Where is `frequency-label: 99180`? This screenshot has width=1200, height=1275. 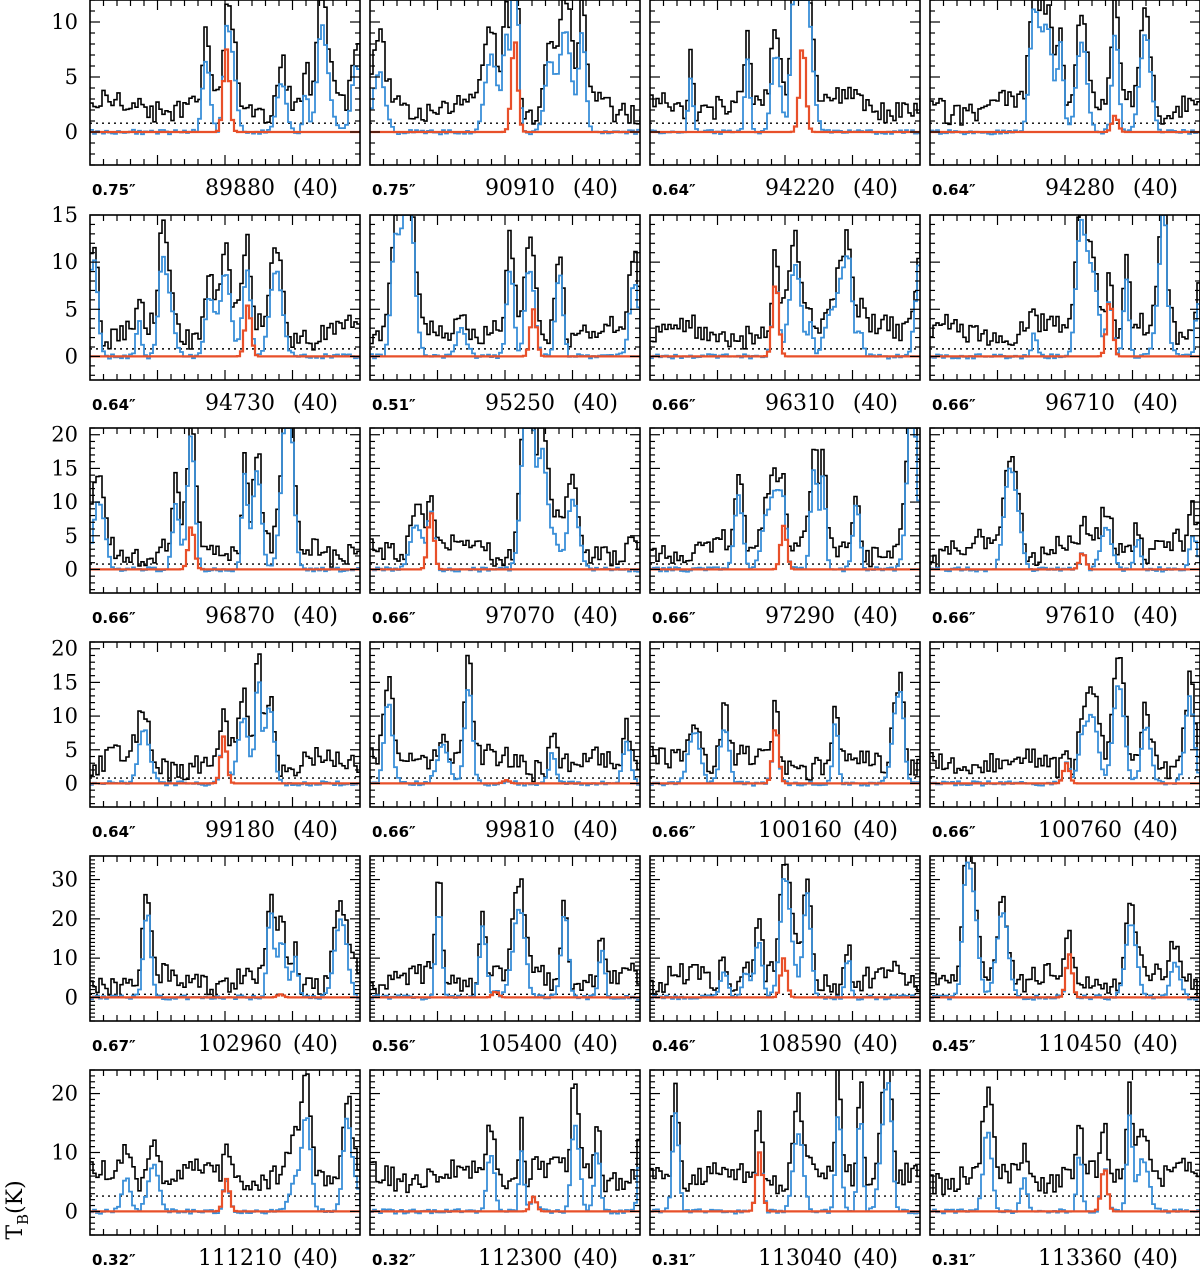
frequency-label: 99180 is located at coordinates (240, 830).